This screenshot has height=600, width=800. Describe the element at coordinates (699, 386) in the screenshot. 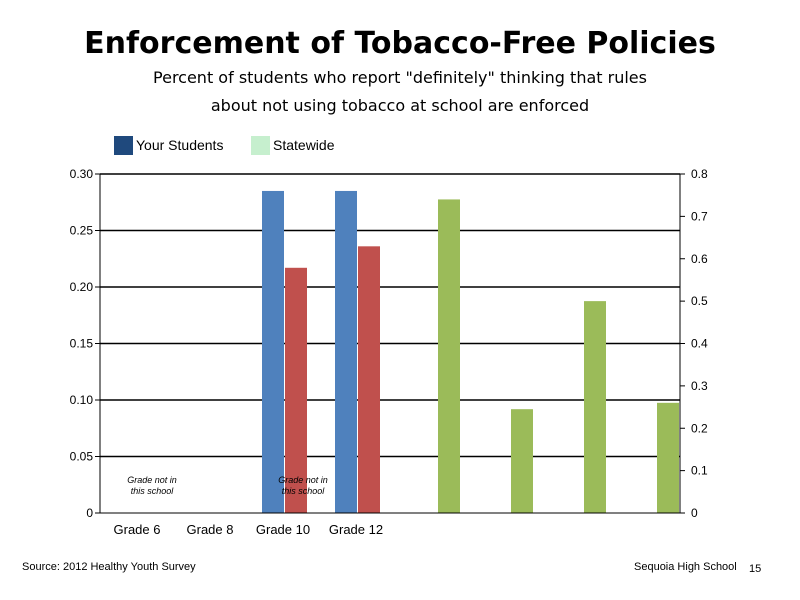

I see `y-right-tick-label: 0.3` at that location.